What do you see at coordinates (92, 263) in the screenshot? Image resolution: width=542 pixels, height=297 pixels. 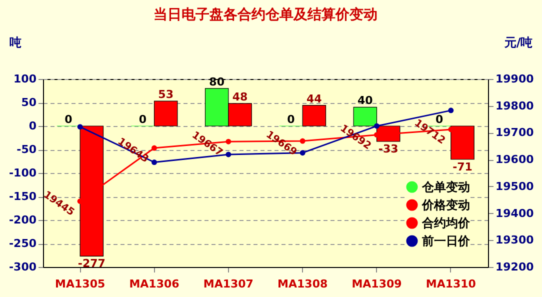 I see `data-label: -277` at bounding box center [92, 263].